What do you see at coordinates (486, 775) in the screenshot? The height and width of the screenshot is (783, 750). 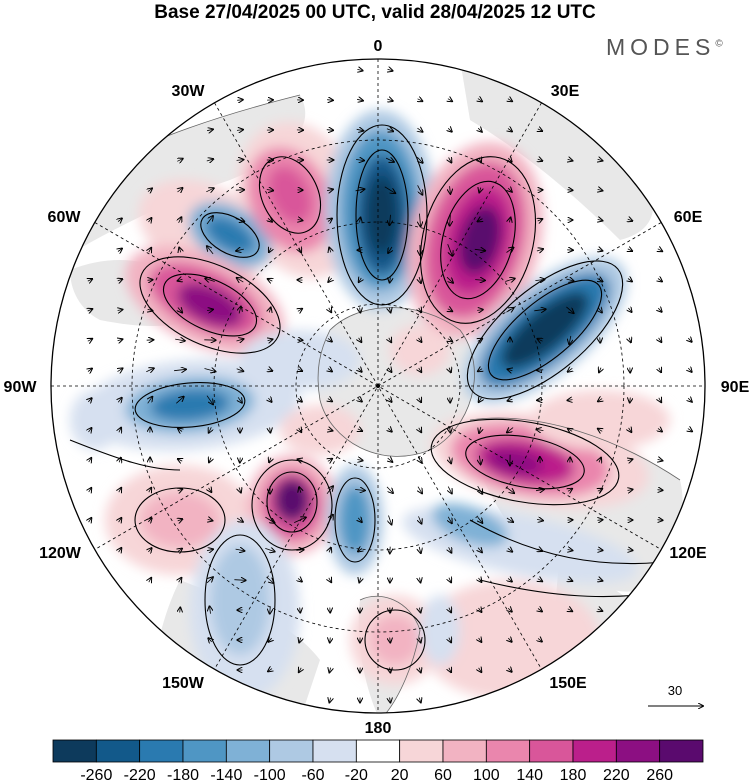 I see `colorbar-tick-label: 100` at bounding box center [486, 775].